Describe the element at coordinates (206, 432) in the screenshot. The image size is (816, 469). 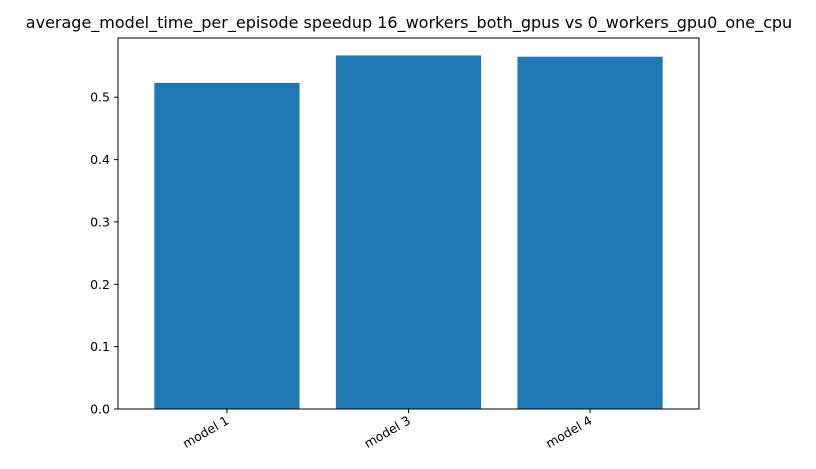
I see `x-tick-label: model 1` at that location.